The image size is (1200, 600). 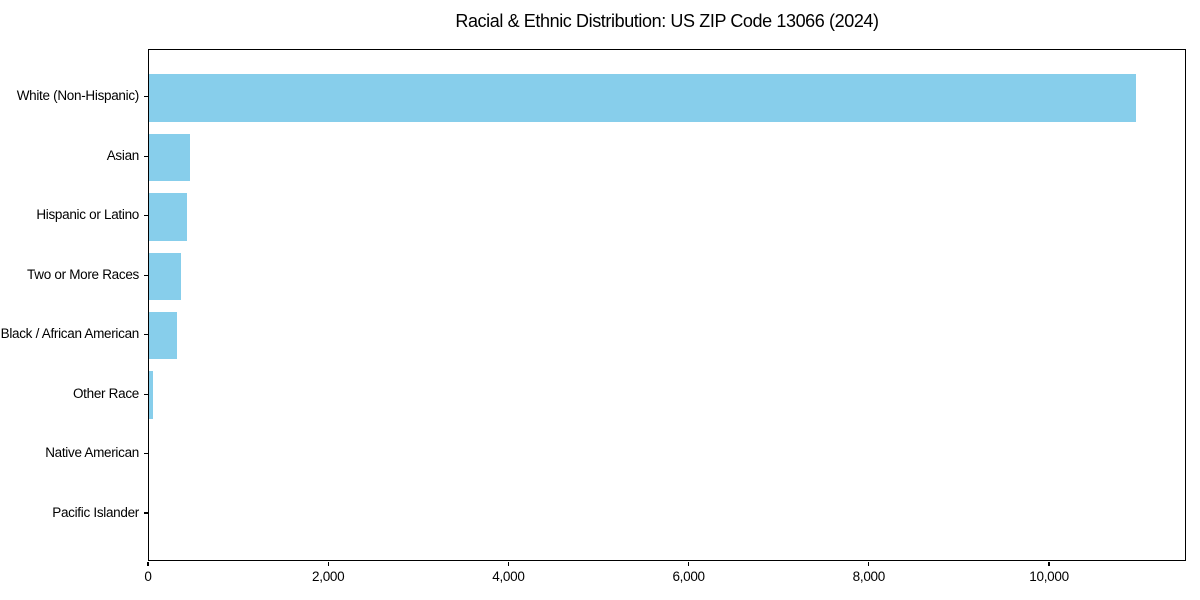 I want to click on y-tick-label: Asian, so click(x=123, y=155).